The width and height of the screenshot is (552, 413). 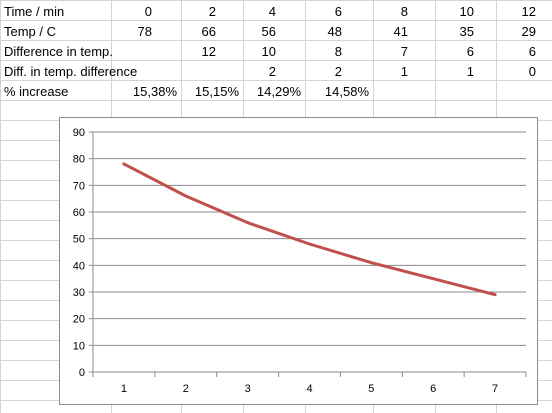 What do you see at coordinates (216, 91) in the screenshot?
I see `table-cell: 15,15%` at bounding box center [216, 91].